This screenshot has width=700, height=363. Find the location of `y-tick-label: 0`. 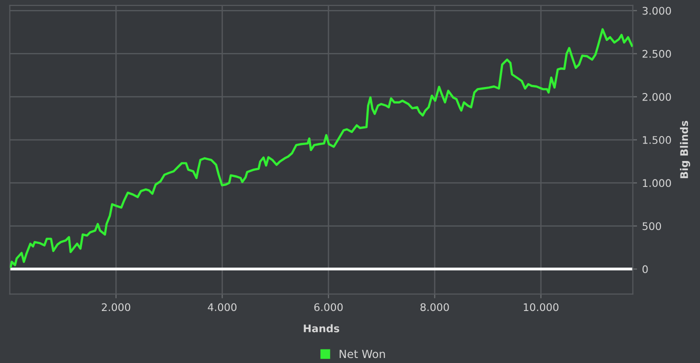

y-tick-label: 0 is located at coordinates (645, 269).